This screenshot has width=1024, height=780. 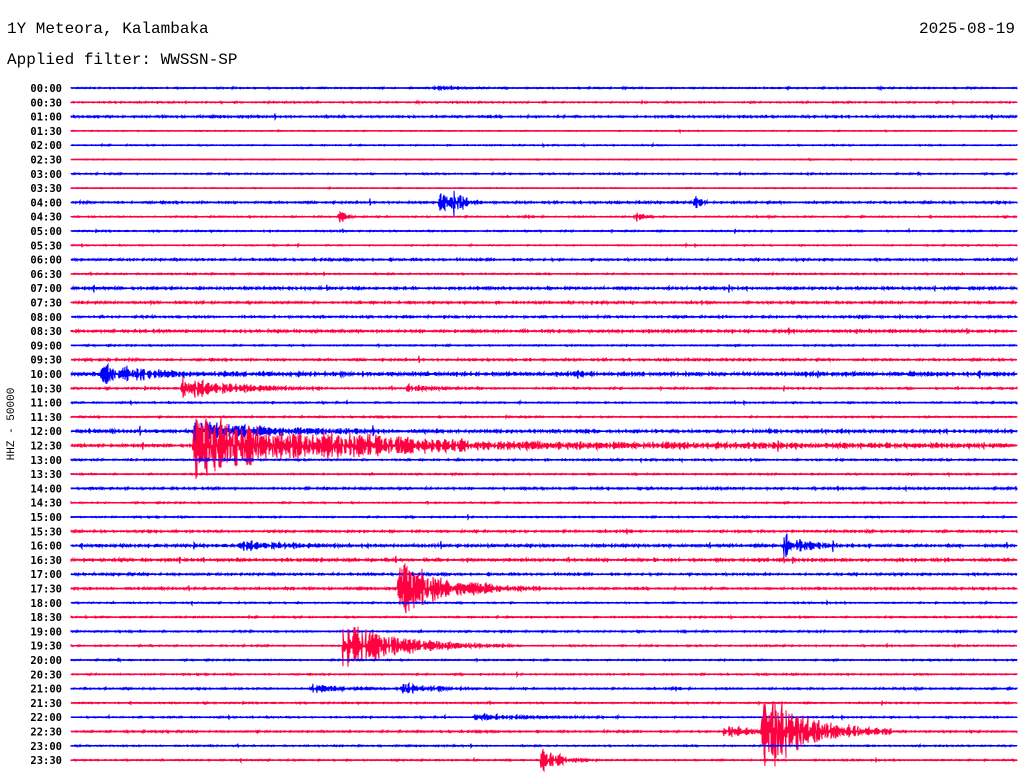 I want to click on row-time-label: 04:30, so click(x=46, y=218).